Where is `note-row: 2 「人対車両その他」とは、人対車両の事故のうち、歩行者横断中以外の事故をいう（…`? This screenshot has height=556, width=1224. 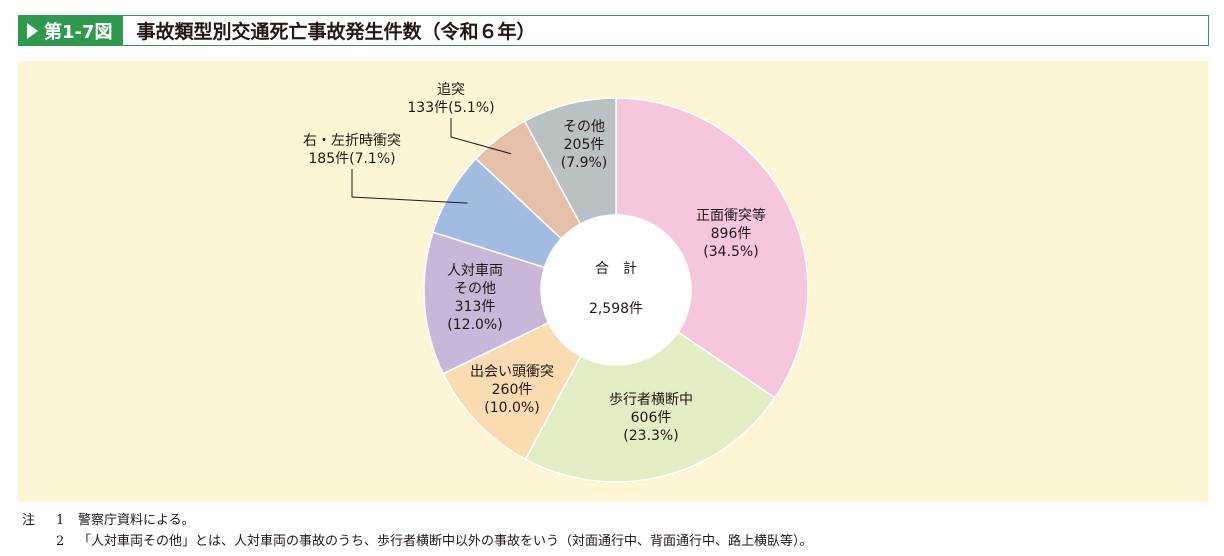
note-row: 2 「人対車両その他」とは、人対車両の事故のうち、歩行者横断中以外の事故をいう（… is located at coordinates (417, 541).